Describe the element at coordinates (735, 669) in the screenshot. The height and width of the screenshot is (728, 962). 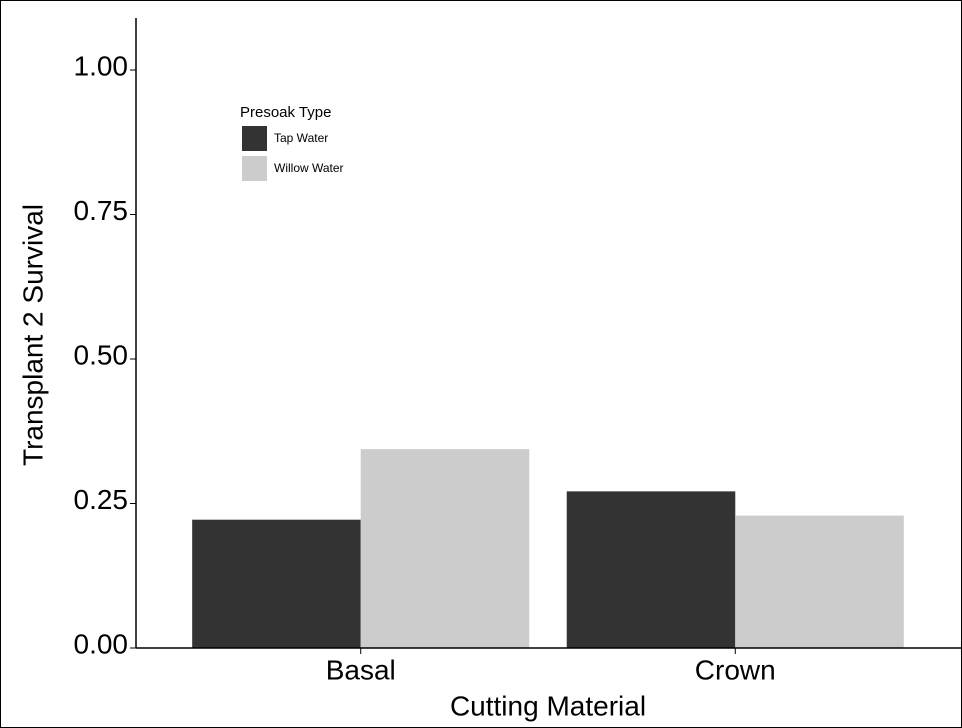
I see `x-tick-label: Crown` at that location.